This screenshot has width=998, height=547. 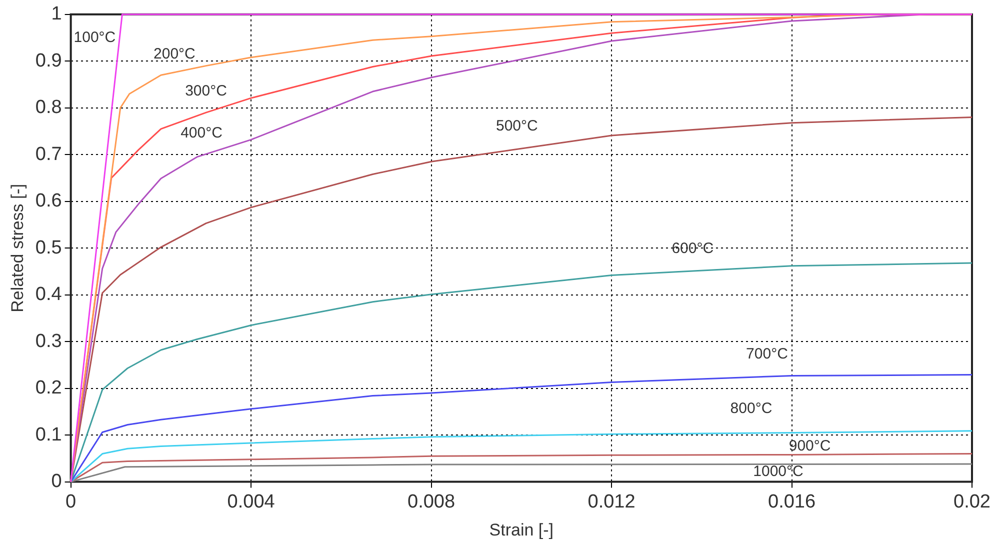 I want to click on x-axis-title: Strain [-], so click(x=521, y=530).